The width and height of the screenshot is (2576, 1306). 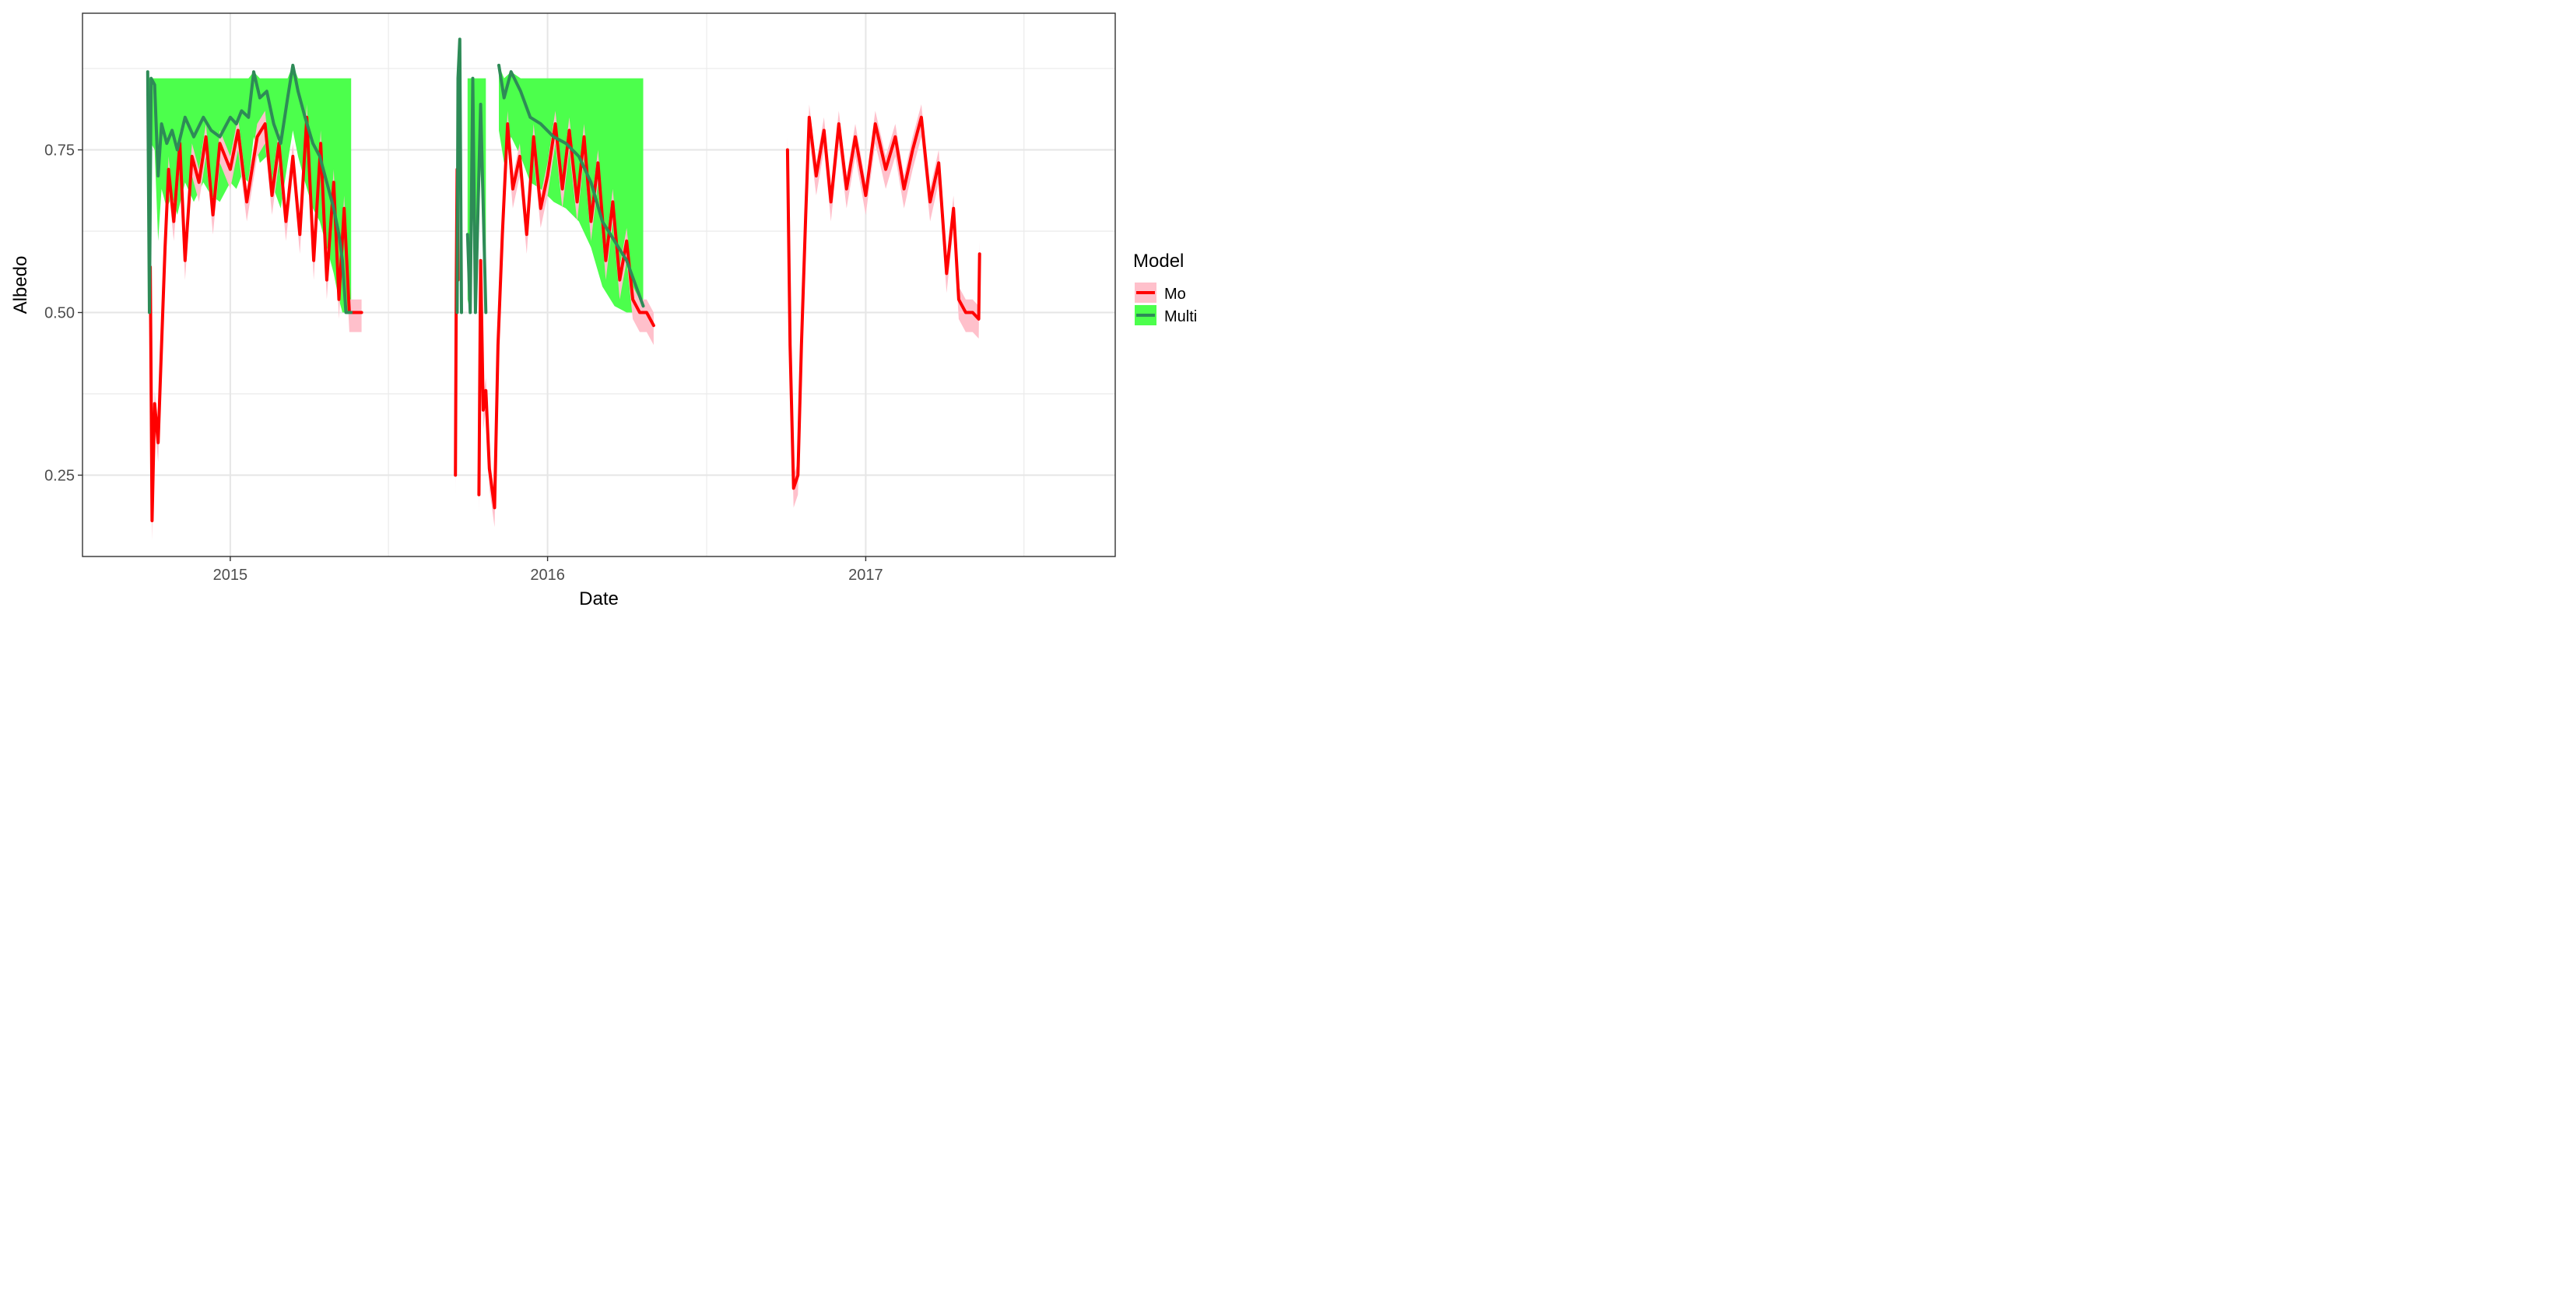 What do you see at coordinates (60, 477) in the screenshot?
I see `y-tick-label: 0.25` at bounding box center [60, 477].